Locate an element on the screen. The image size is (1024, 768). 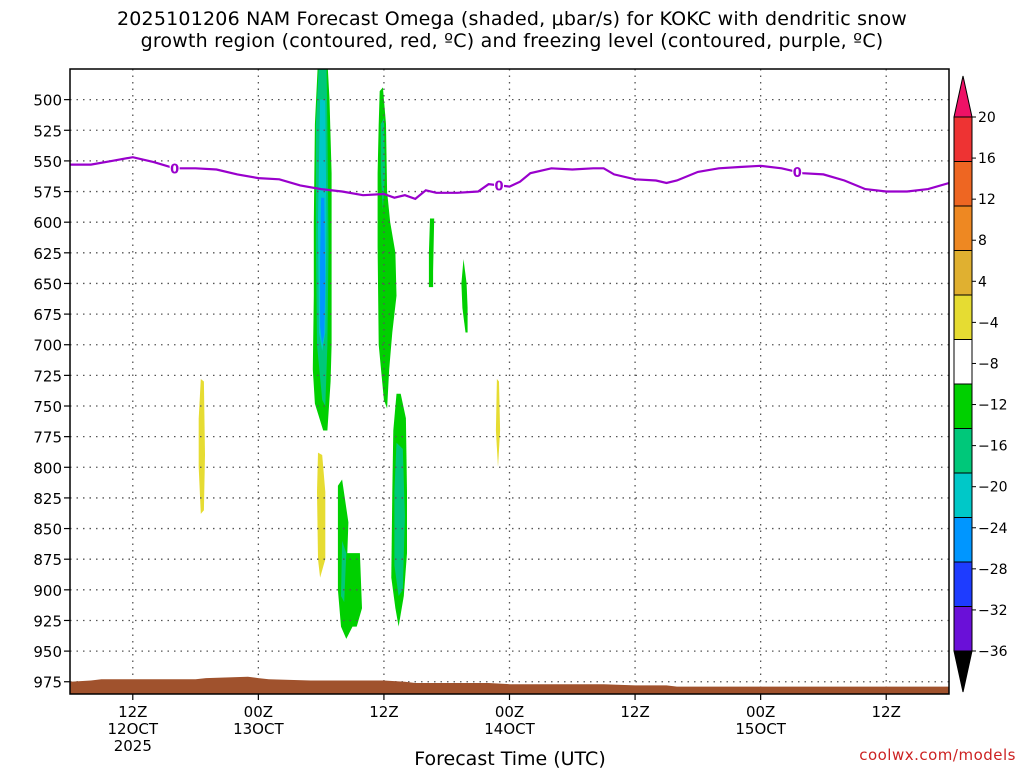
colorbar-label-13: −36 is located at coordinates (993, 652).